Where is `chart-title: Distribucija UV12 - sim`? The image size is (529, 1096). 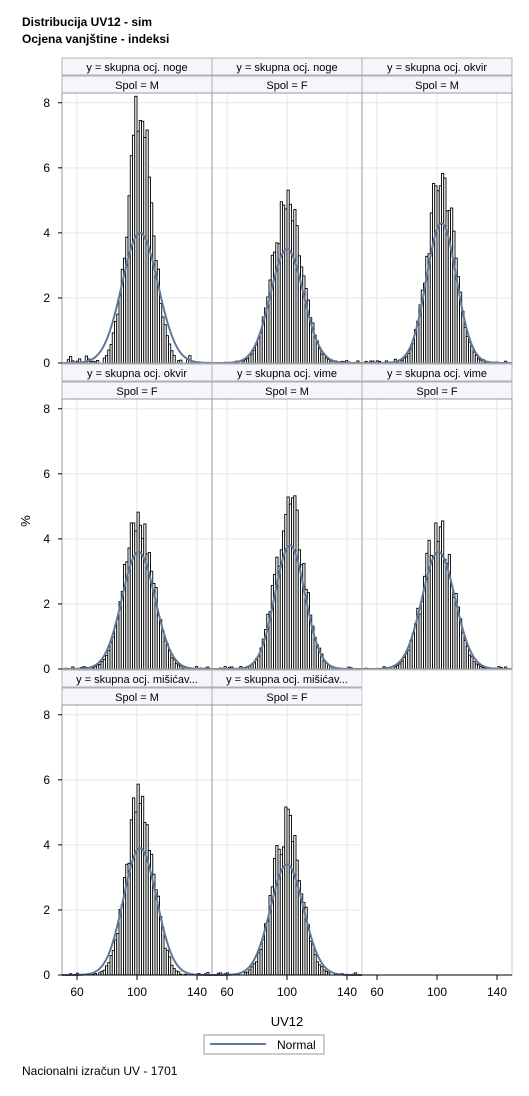
chart-title: Distribucija UV12 - sim is located at coordinates (87, 22).